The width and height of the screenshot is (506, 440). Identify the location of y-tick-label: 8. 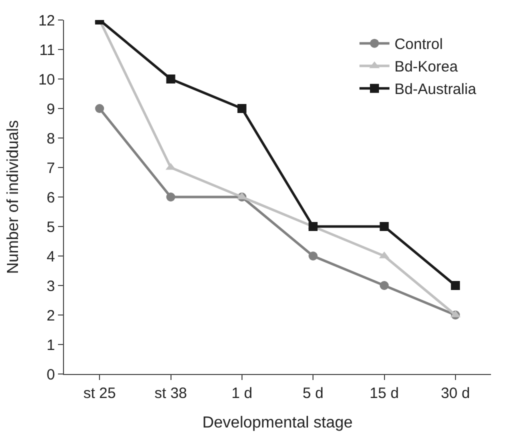
(50, 139).